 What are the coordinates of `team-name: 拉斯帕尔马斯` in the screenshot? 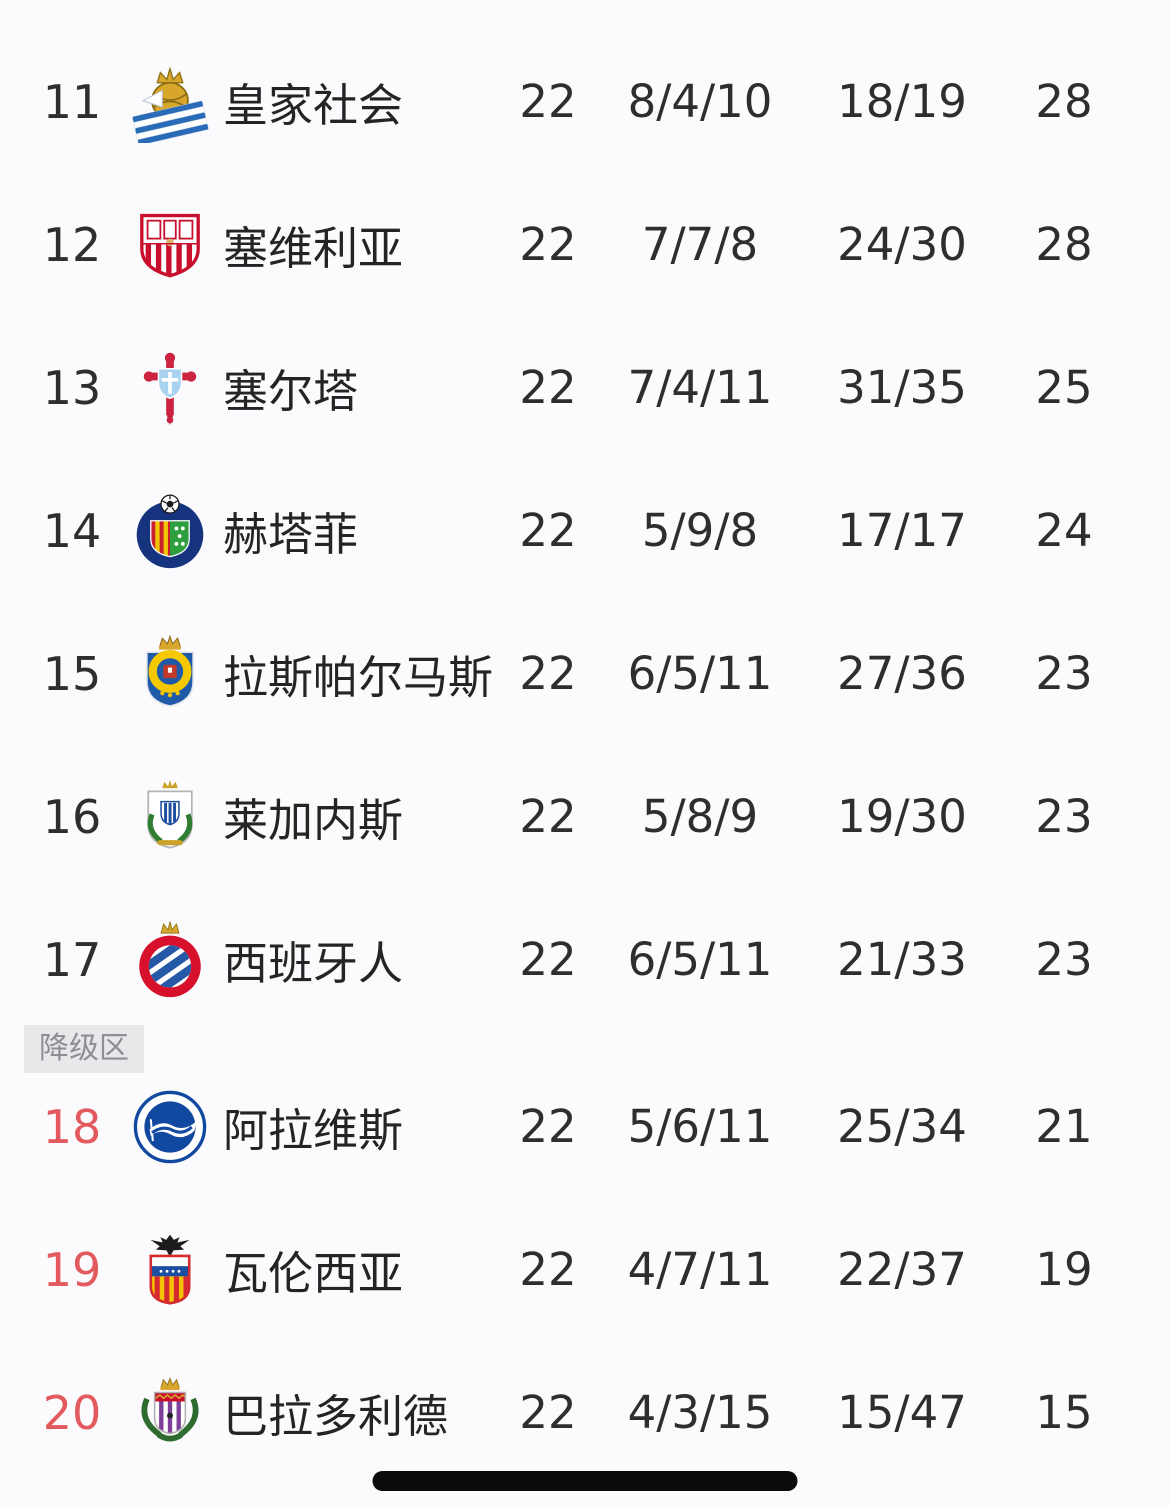 It's located at (358, 677).